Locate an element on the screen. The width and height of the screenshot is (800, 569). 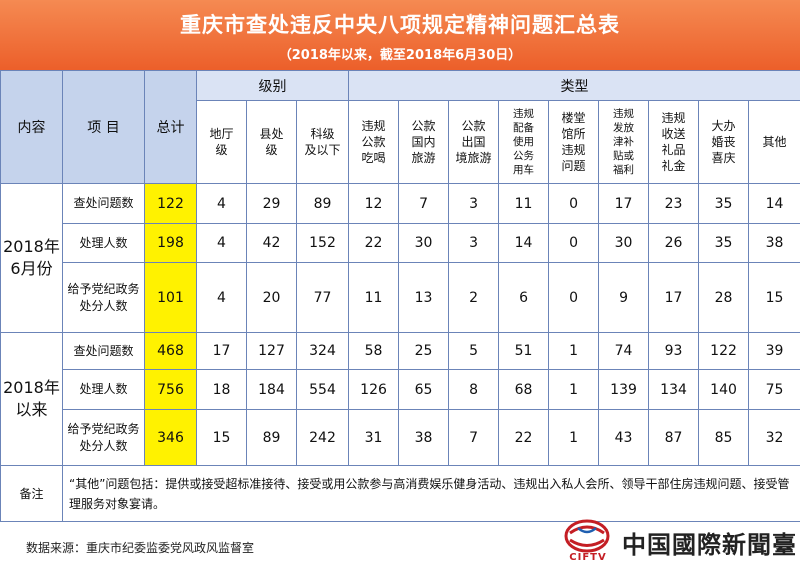
group-header-level: 级别 is located at coordinates (272, 85).